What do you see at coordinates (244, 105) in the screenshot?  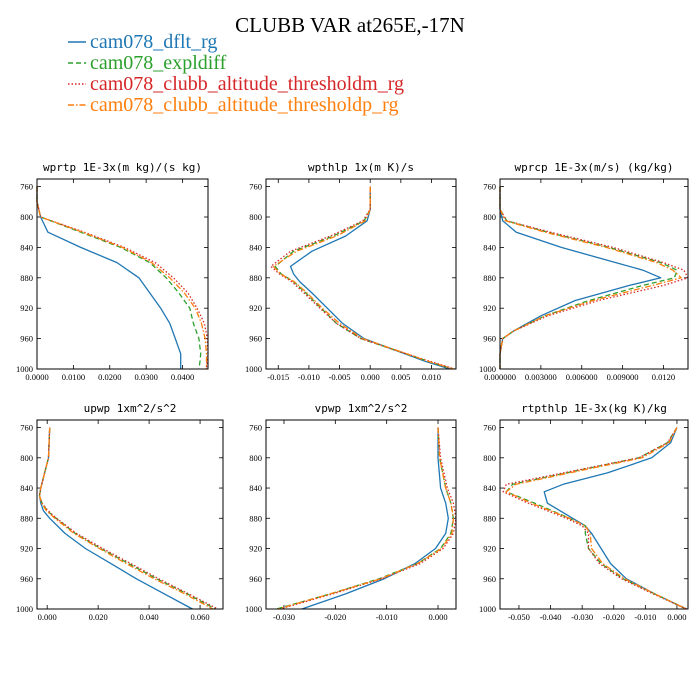 I see `legend-label-3: cam078_clubb_altitude_thresholdp_rg` at bounding box center [244, 105].